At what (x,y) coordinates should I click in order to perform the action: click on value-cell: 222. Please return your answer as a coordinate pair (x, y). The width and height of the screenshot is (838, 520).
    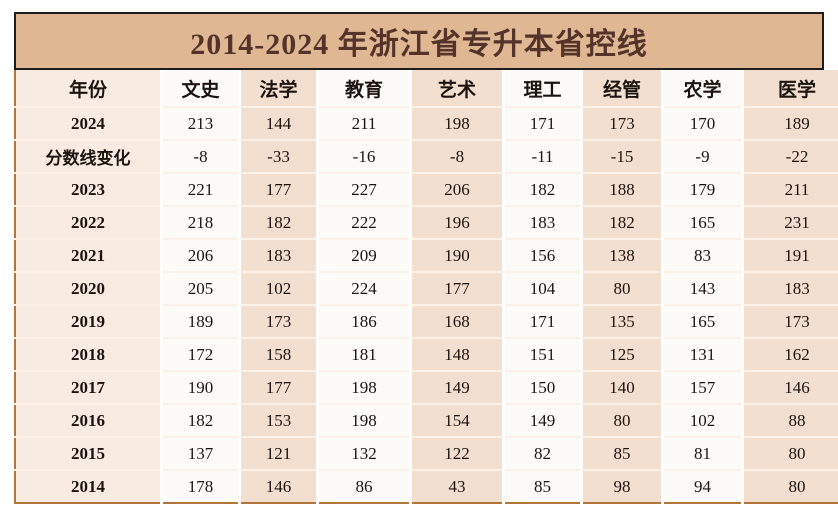
    Looking at the image, I should click on (364, 223).